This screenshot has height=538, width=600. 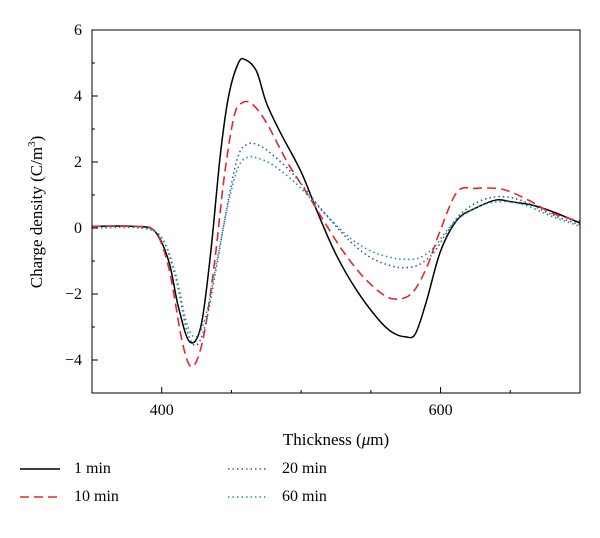 I want to click on y-tick-label: −2, so click(x=73, y=294).